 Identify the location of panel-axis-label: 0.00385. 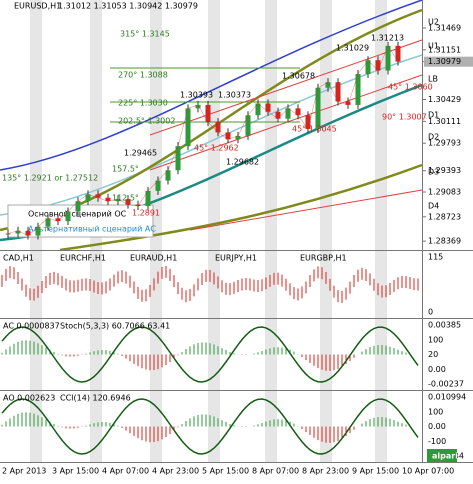
(444, 325).